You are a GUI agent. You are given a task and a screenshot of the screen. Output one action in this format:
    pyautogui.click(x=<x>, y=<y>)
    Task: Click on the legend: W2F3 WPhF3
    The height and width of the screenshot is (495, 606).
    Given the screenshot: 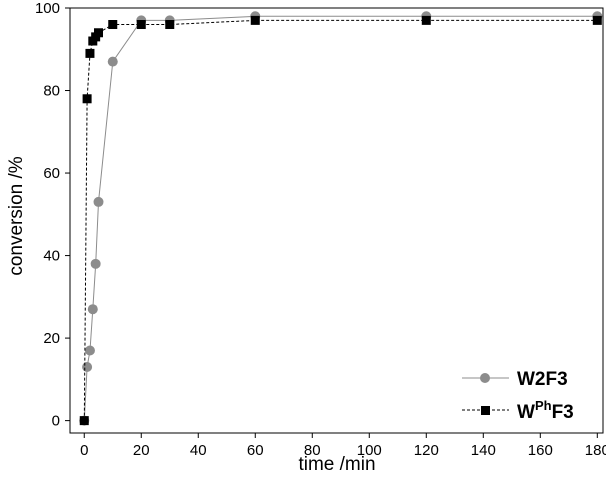 What is the action you would take?
    pyautogui.click(x=518, y=396)
    